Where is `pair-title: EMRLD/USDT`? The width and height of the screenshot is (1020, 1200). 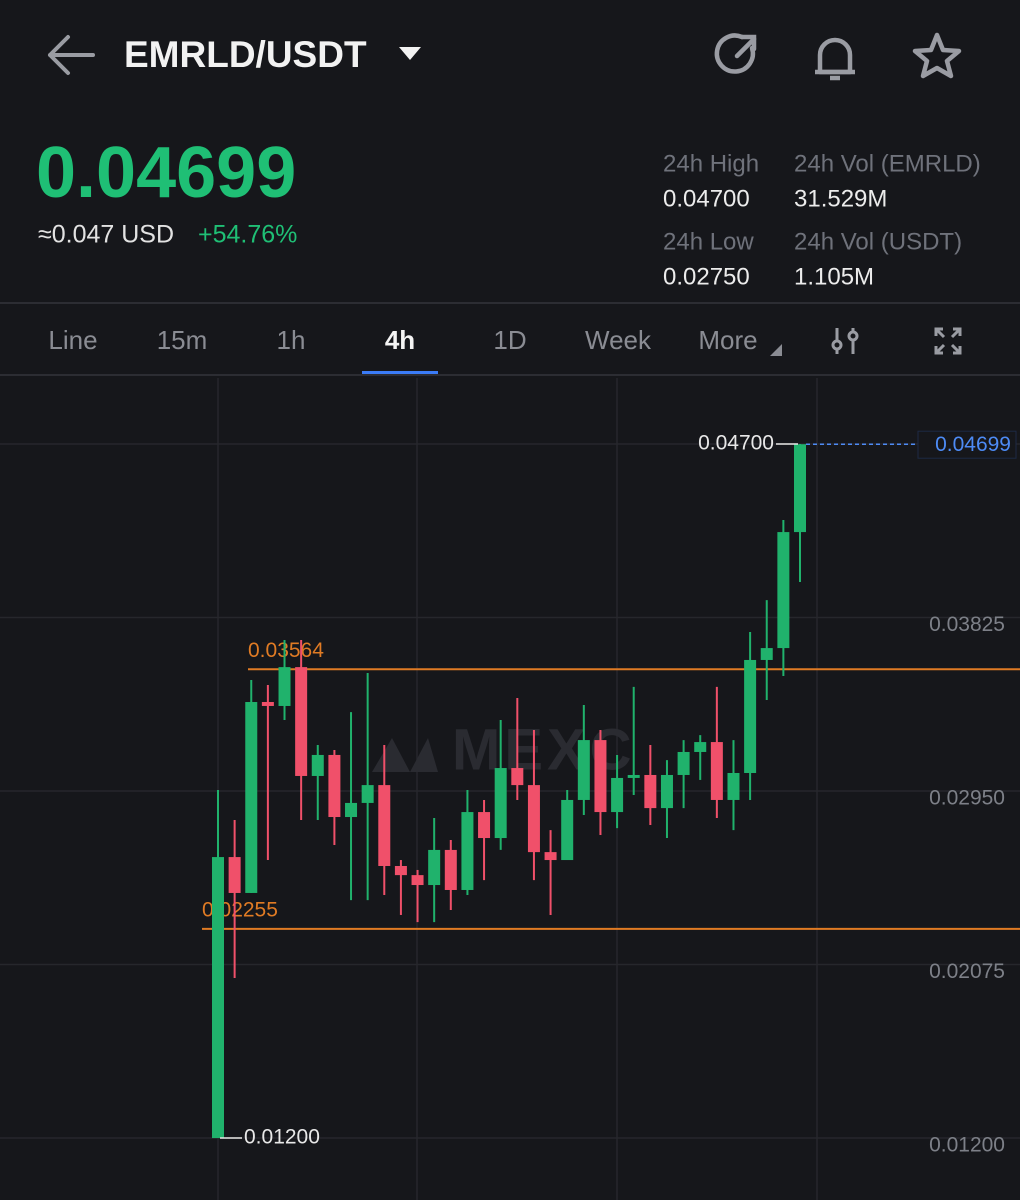
pair-title: EMRLD/USDT is located at coordinates (245, 54).